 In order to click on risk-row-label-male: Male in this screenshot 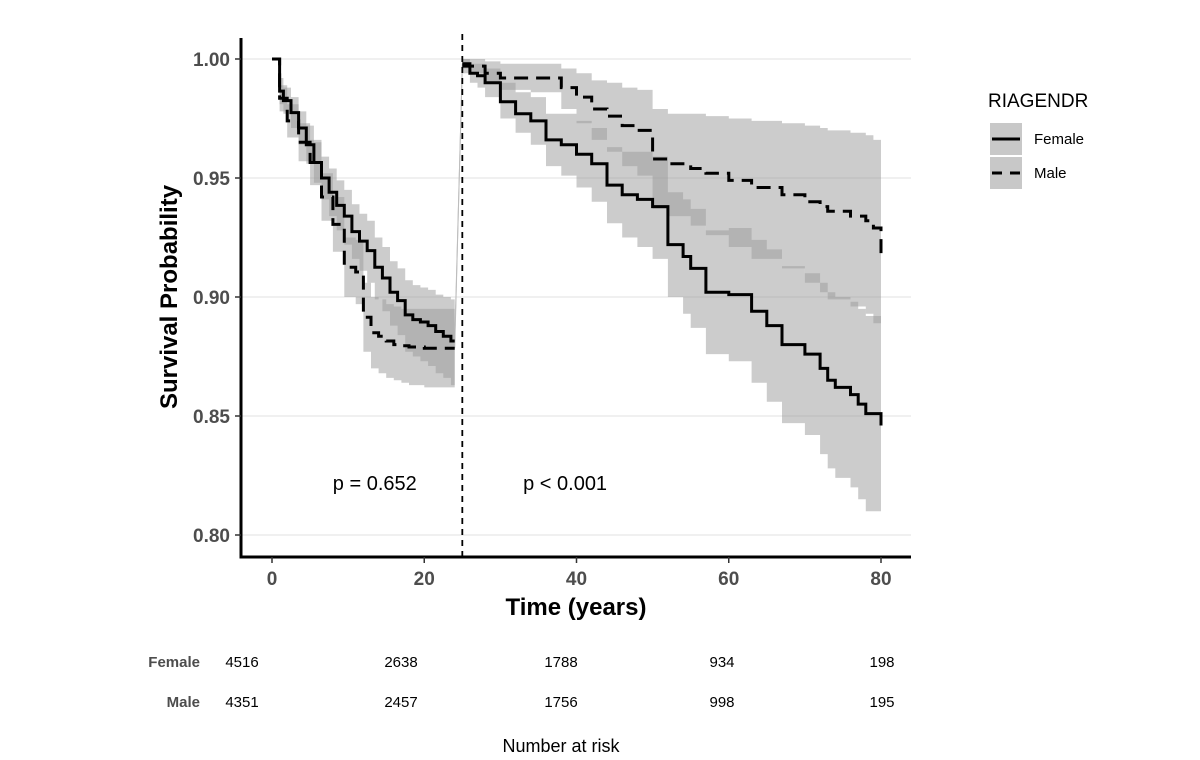, I will do `click(183, 702)`.